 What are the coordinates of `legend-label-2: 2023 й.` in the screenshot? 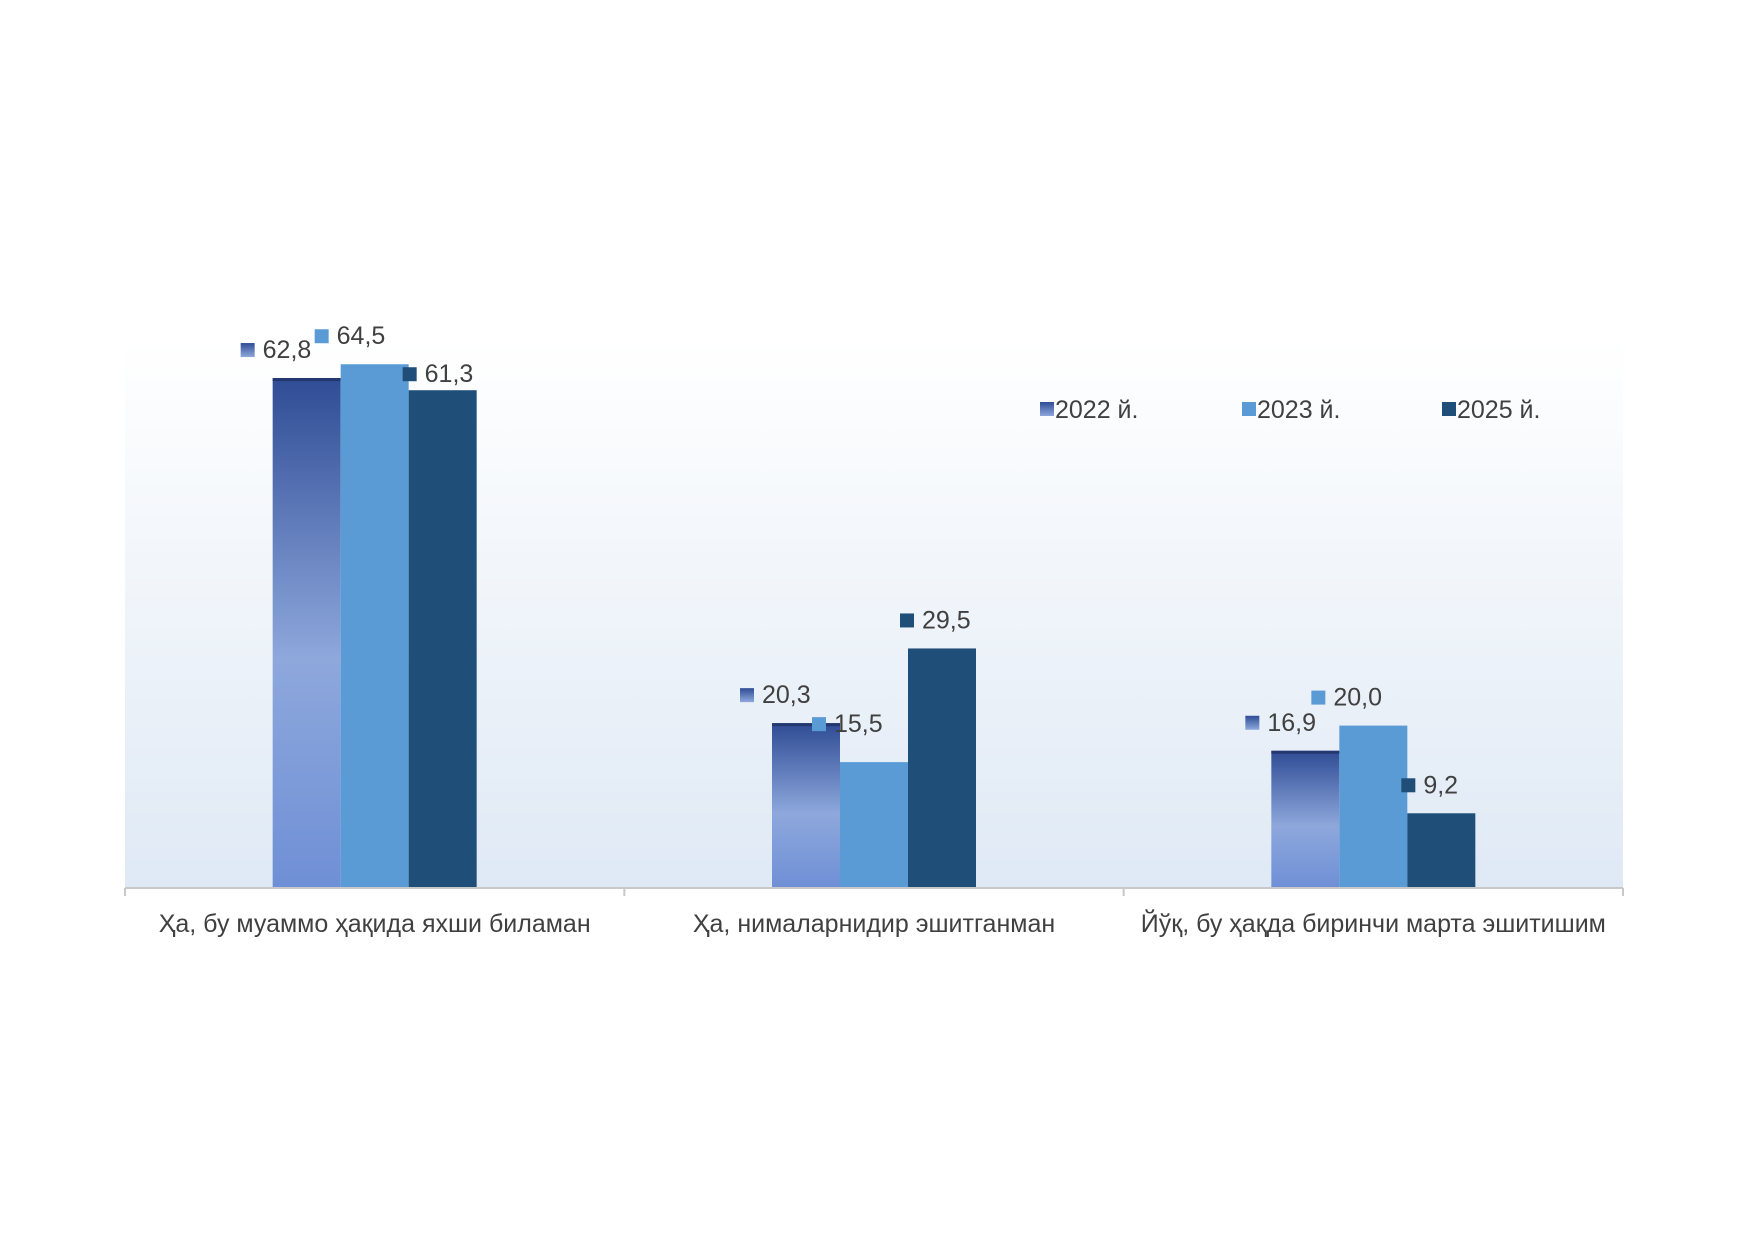 It's located at (1298, 410).